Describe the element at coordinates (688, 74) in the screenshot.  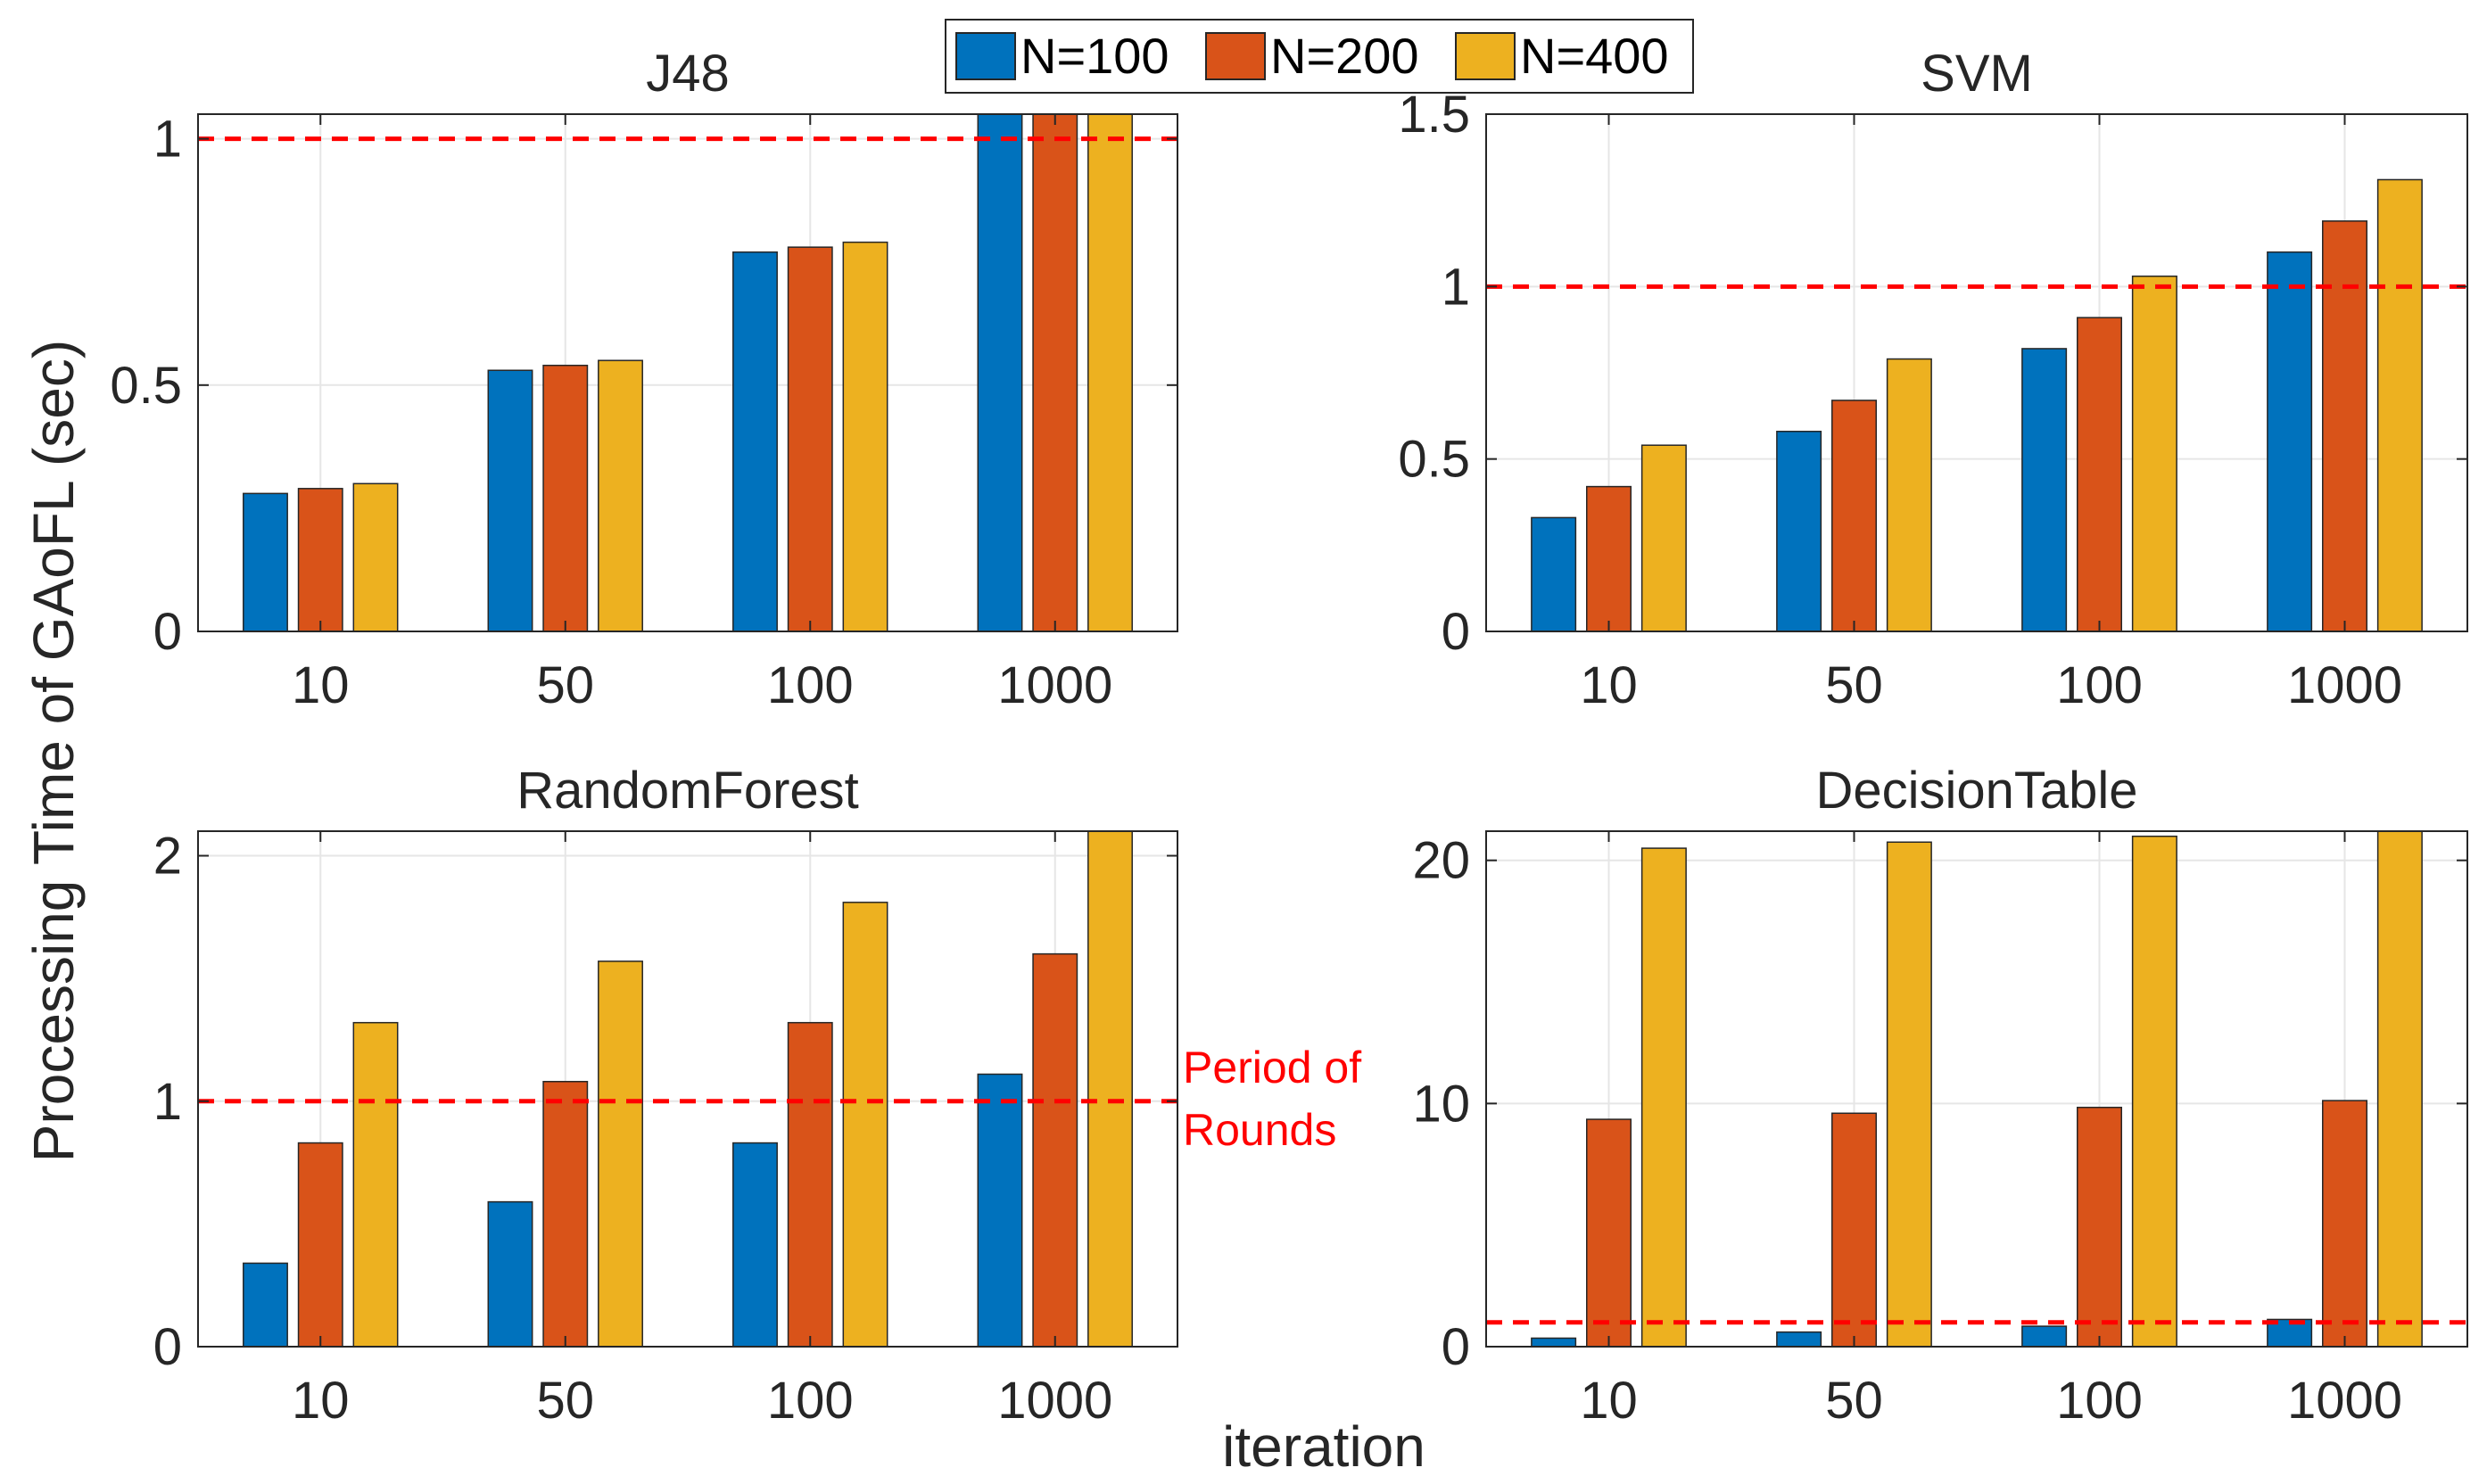
I see `panel-title: J48` at that location.